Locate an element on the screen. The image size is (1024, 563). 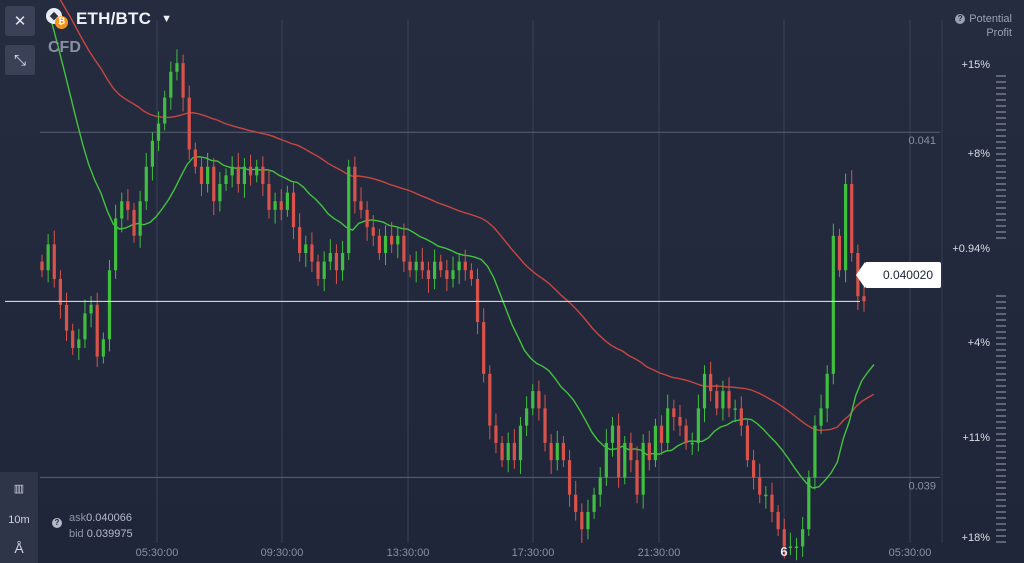
left-toolbar: ▥ 10m Å is located at coordinates (19, 517).